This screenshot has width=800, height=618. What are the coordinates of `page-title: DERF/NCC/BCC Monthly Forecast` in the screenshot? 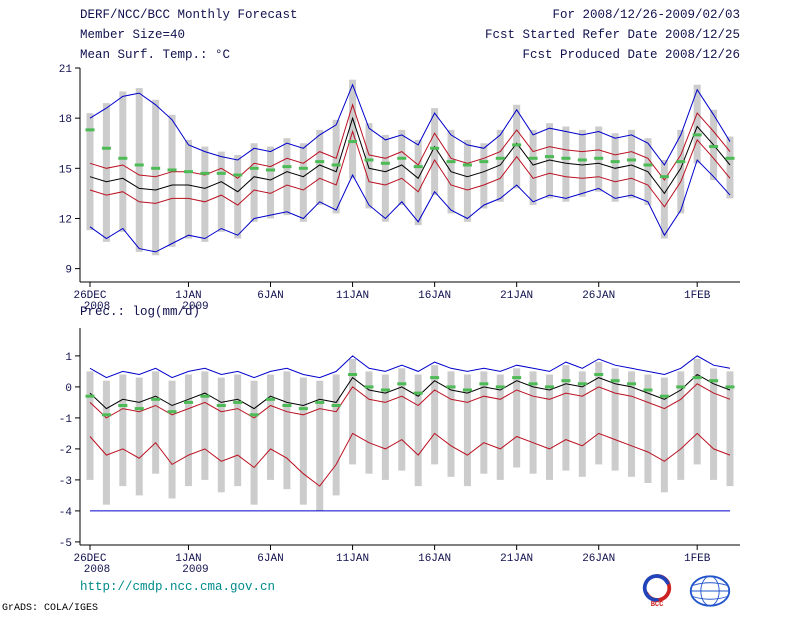 It's located at (189, 15).